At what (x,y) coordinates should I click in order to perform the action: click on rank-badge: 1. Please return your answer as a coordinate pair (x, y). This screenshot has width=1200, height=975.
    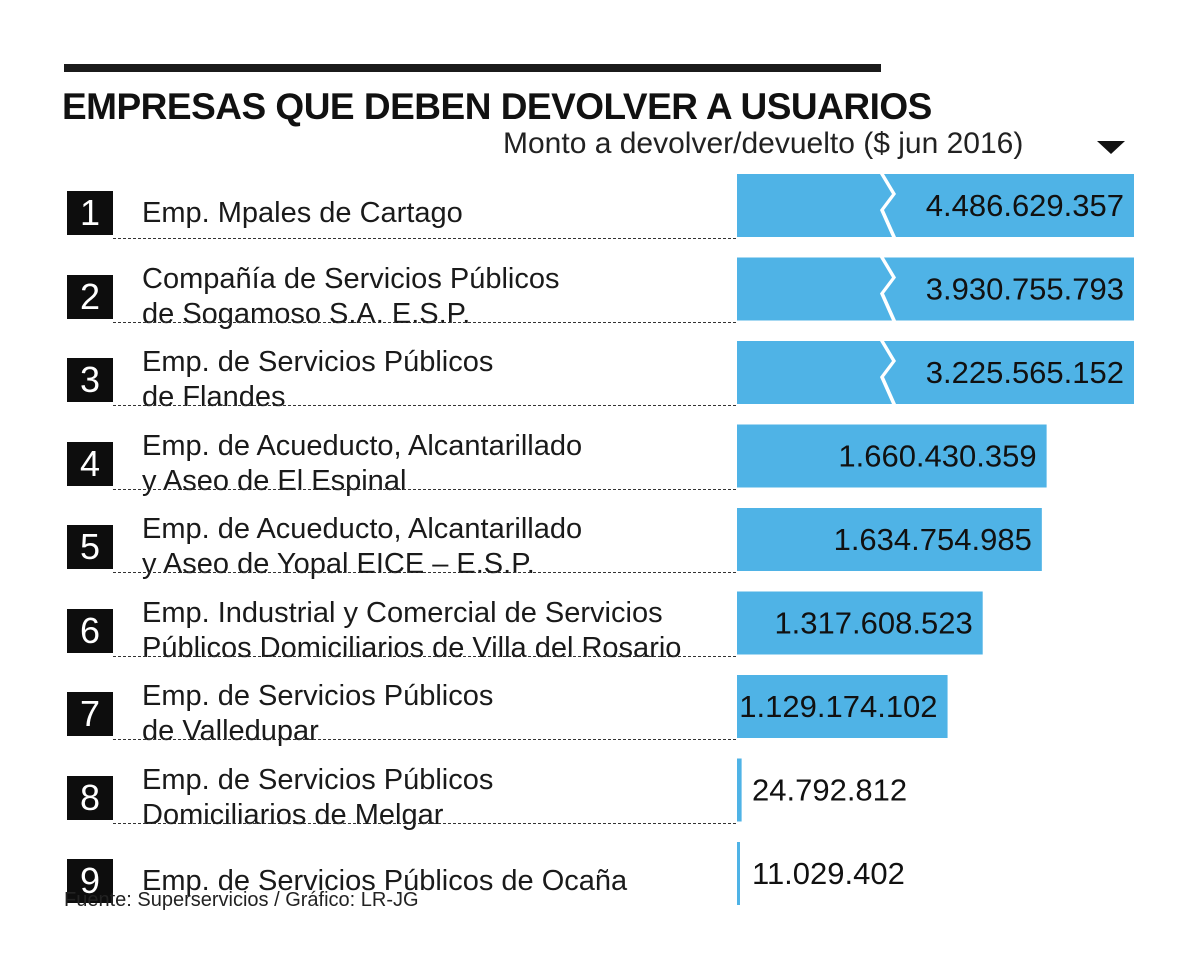
    Looking at the image, I should click on (90, 213).